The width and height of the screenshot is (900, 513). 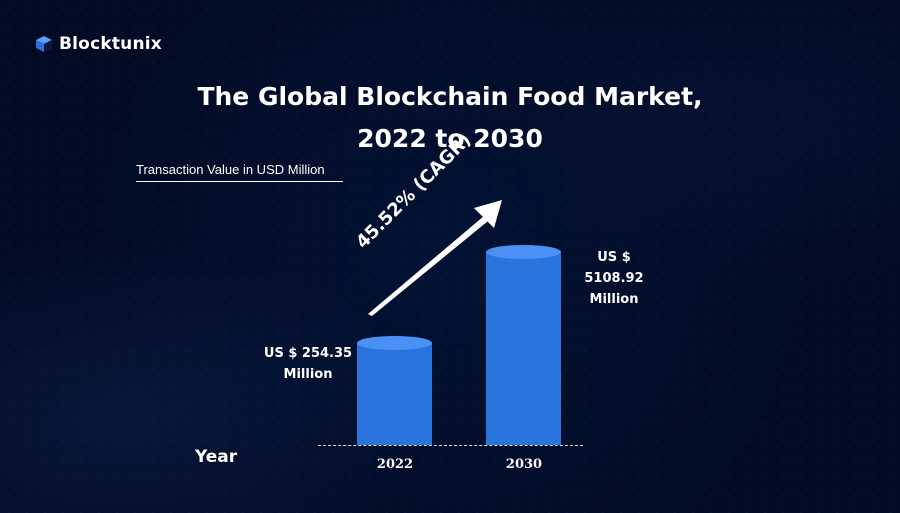 I want to click on chart-subtitle: Transaction Value in USD Million, so click(x=239, y=172).